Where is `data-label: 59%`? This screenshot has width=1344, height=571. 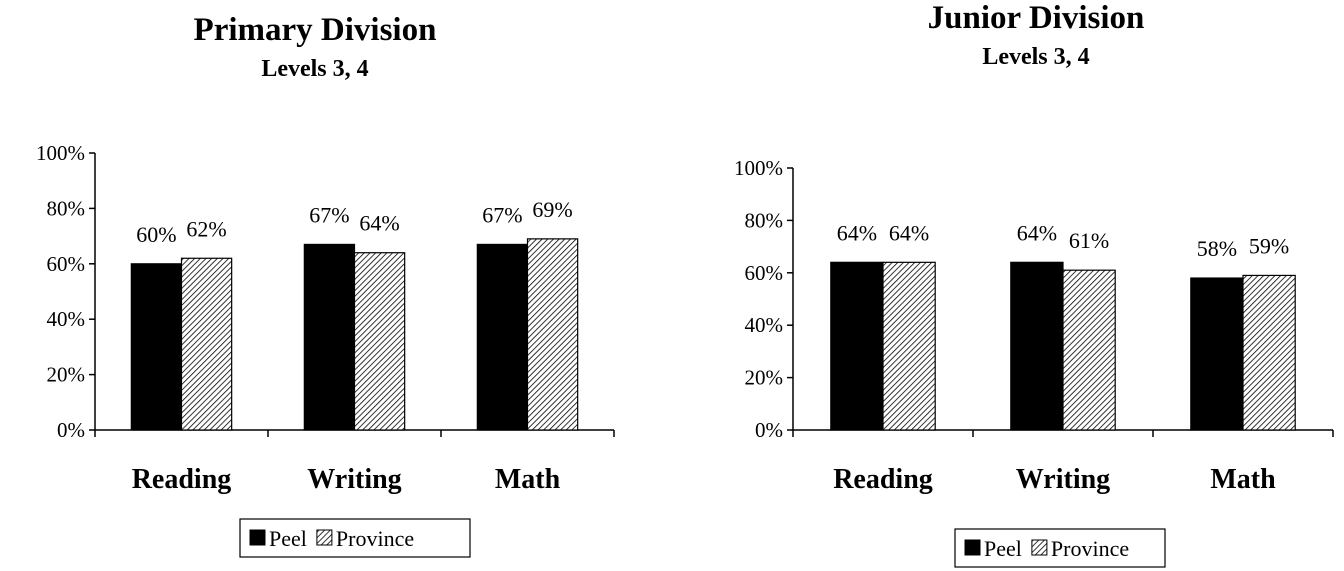 data-label: 59% is located at coordinates (1269, 245).